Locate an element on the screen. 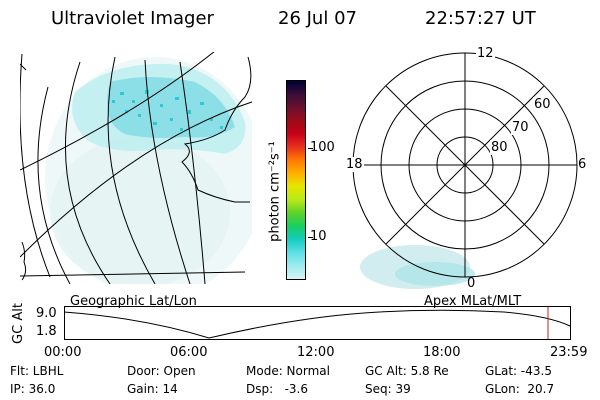  info-filter: Flt: LBHL is located at coordinates (37, 371).